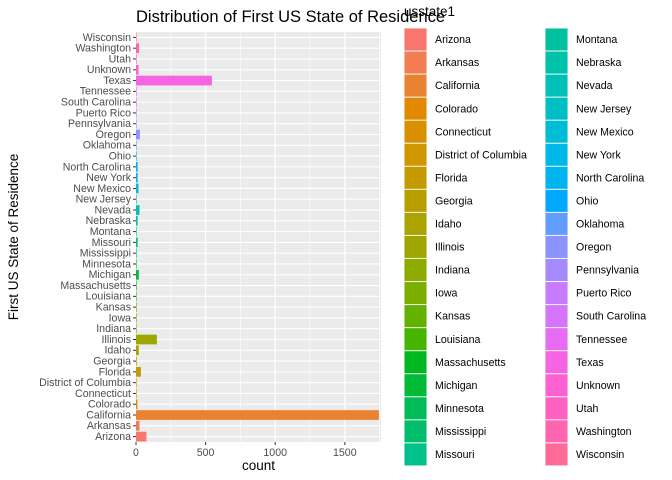 The width and height of the screenshot is (672, 480). I want to click on bar-north-carolina, so click(137, 167).